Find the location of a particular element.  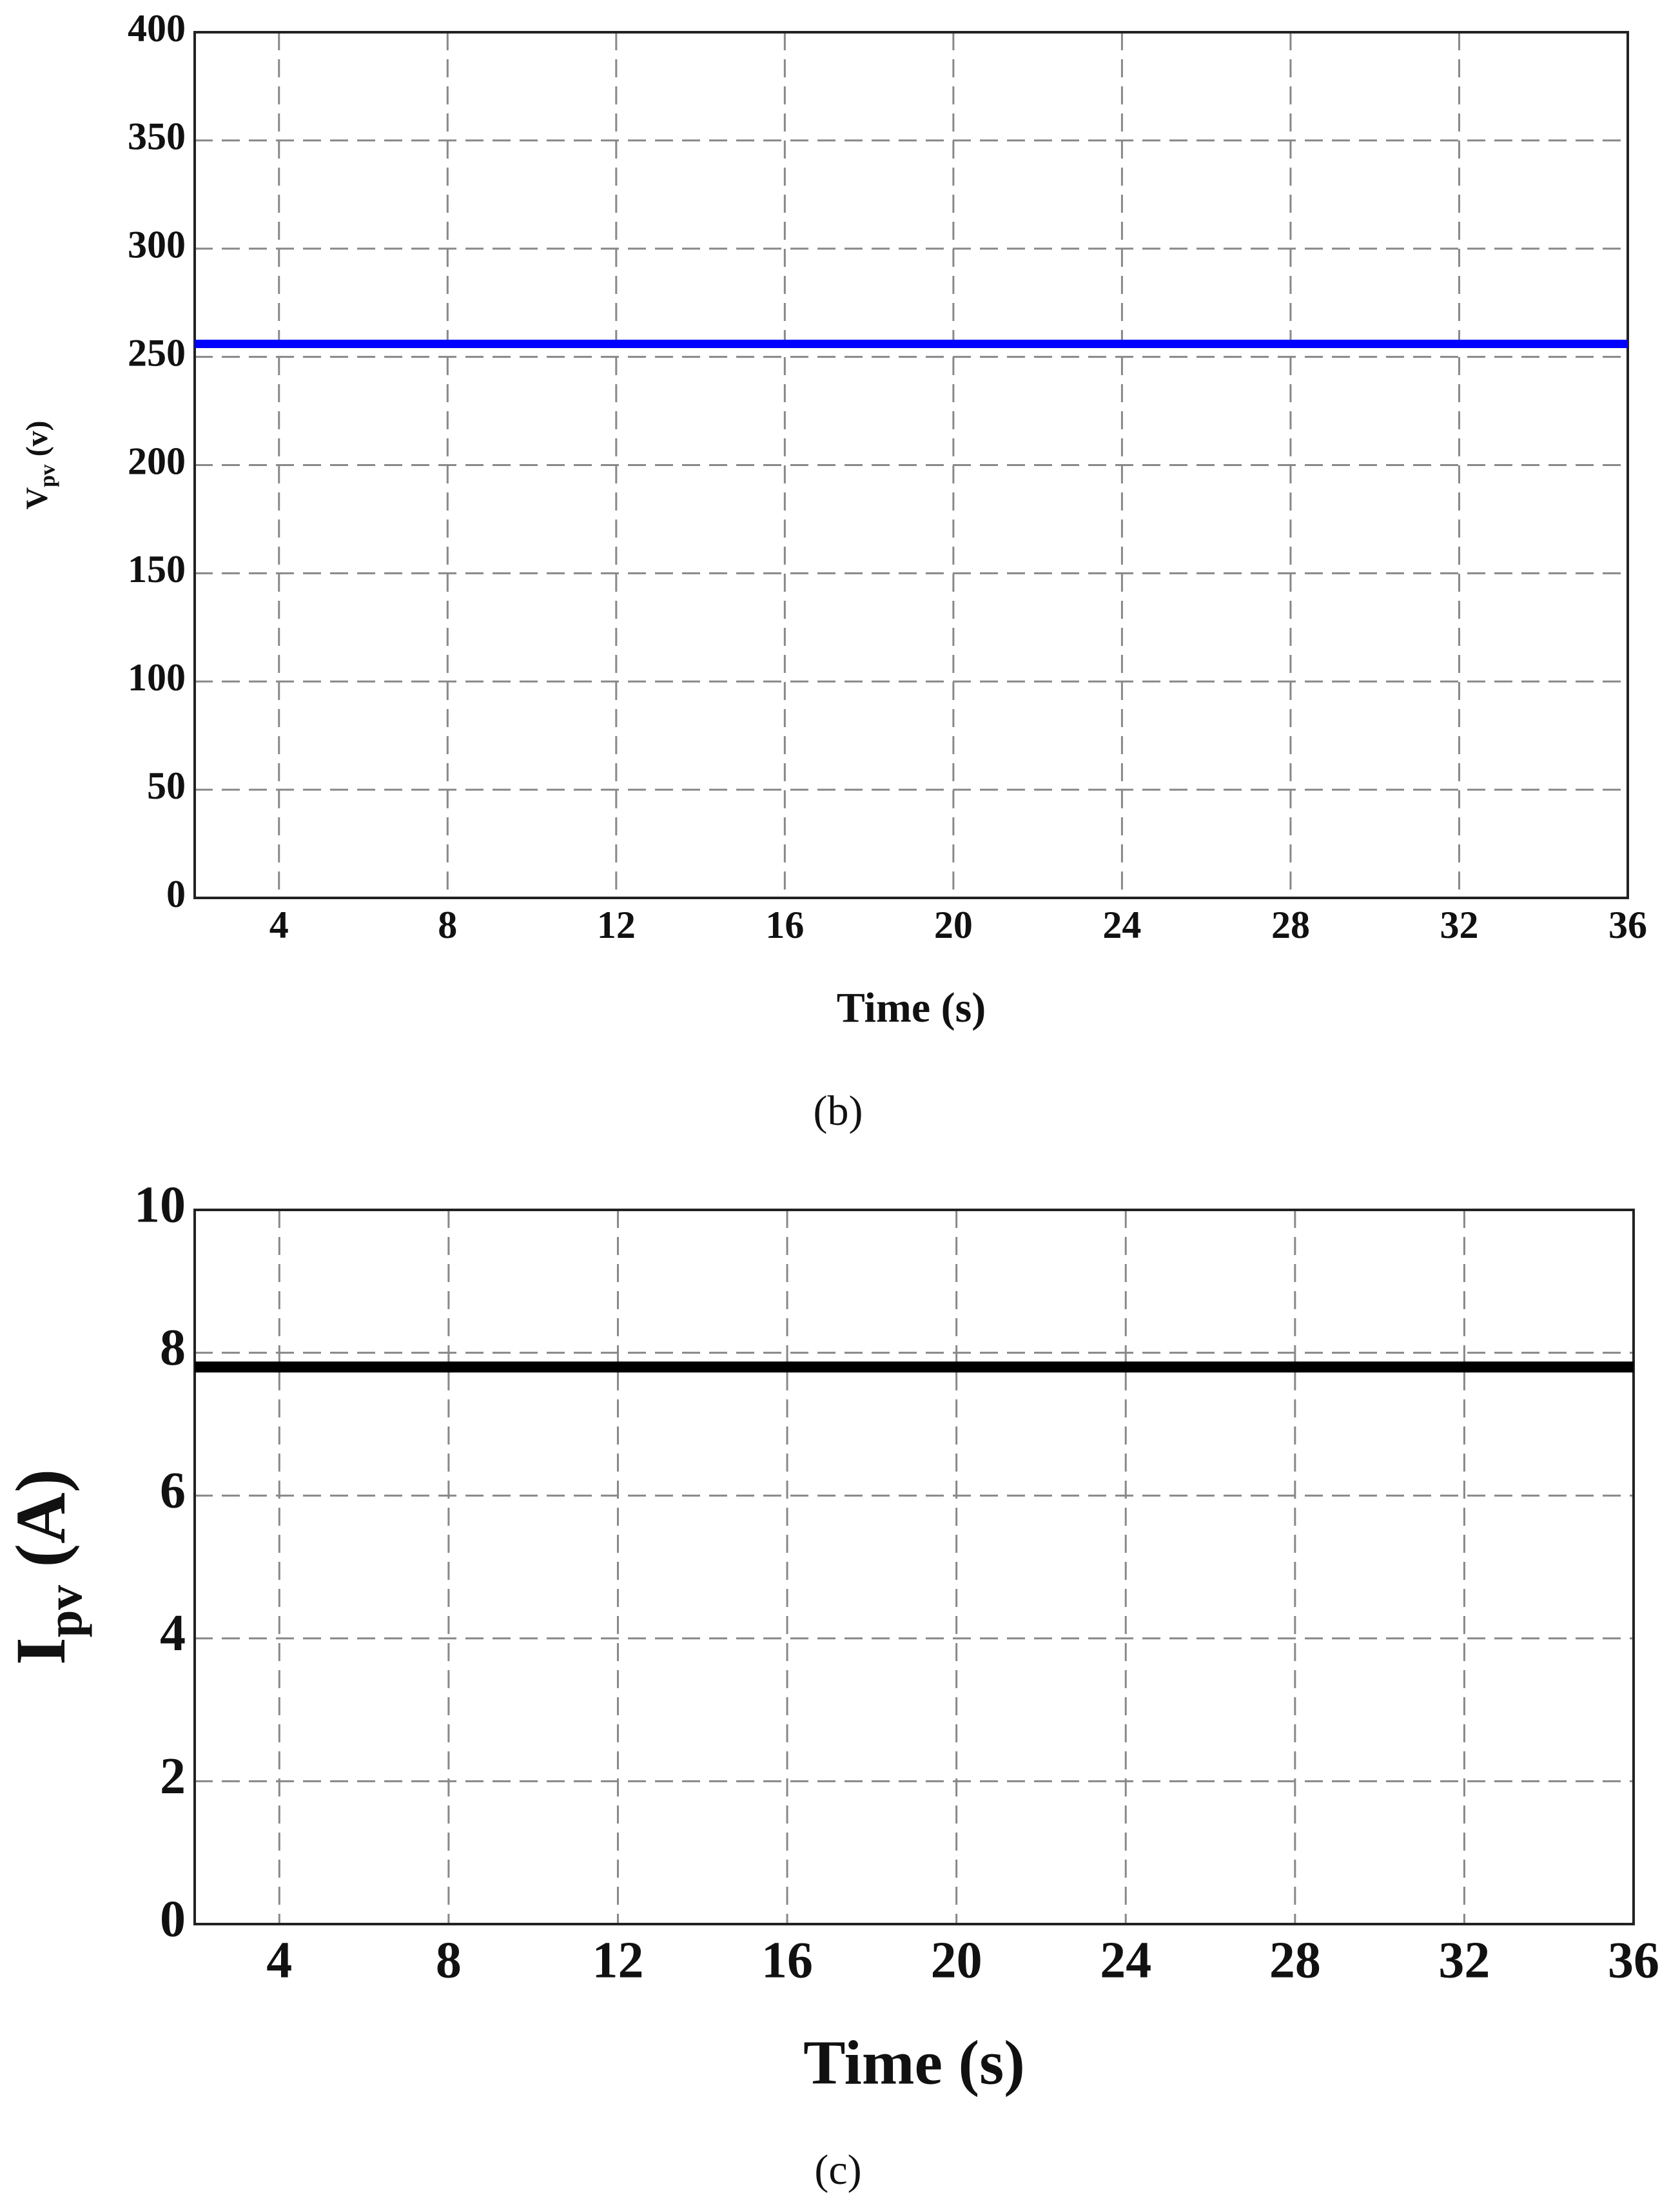

y-tick-label: 350 is located at coordinates (157, 136).